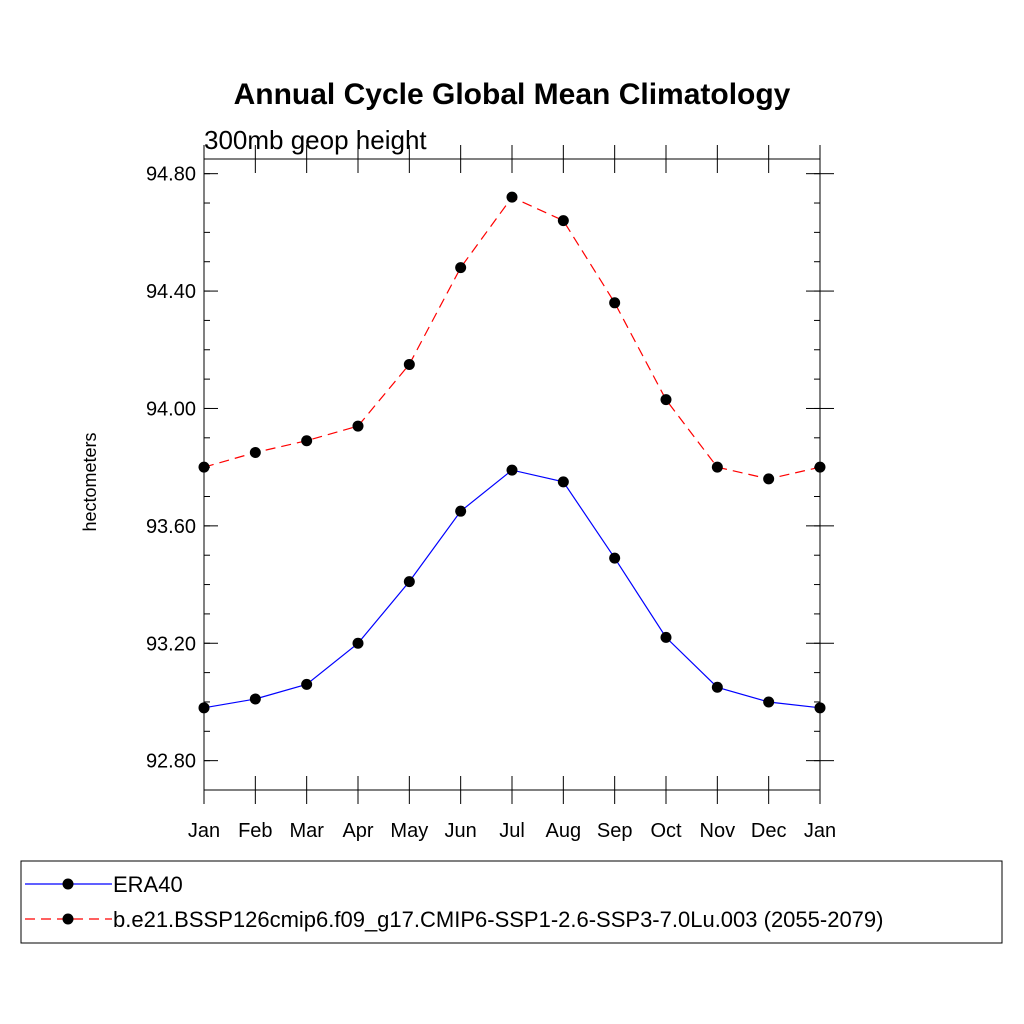 This screenshot has width=1024, height=1024. I want to click on y-tick-label: 94.00, so click(171, 409).